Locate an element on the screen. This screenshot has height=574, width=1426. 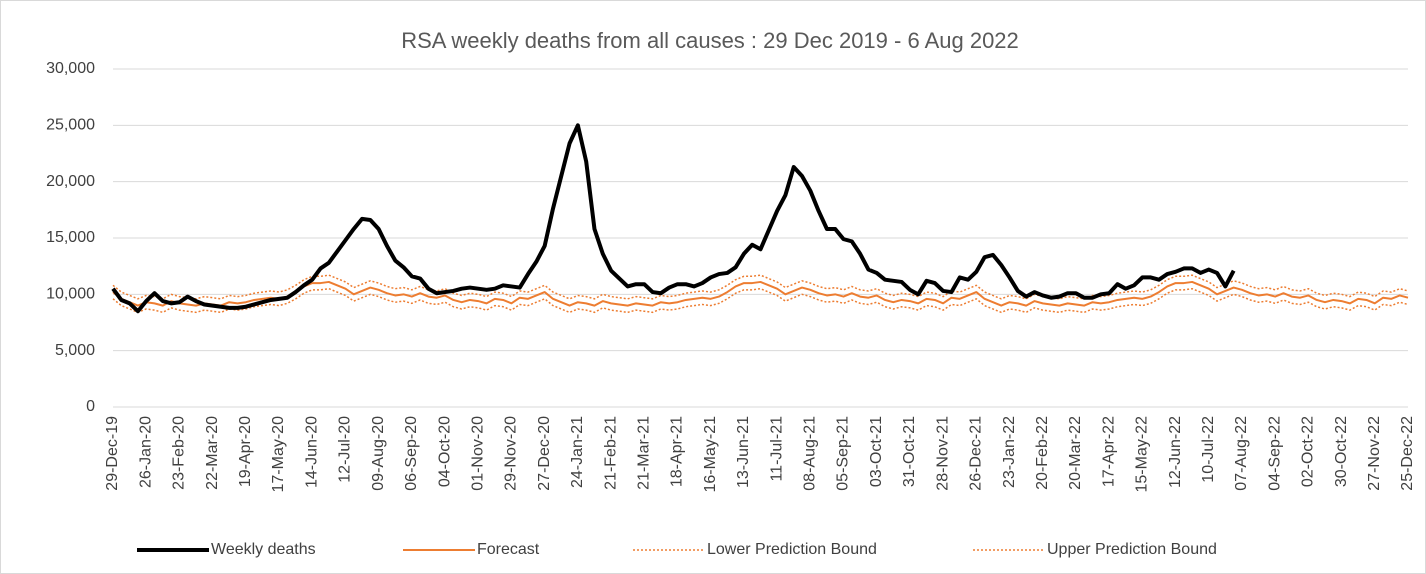
y-tick-label: 0 is located at coordinates (90, 406).